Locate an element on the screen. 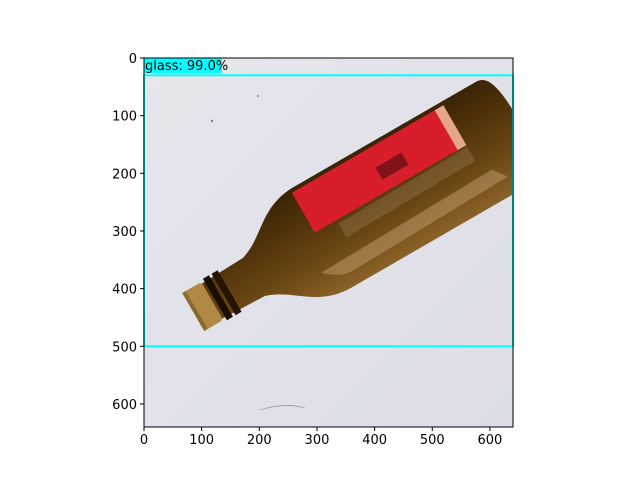 The image size is (640, 480). y-tick-label: 100 is located at coordinates (124, 117).